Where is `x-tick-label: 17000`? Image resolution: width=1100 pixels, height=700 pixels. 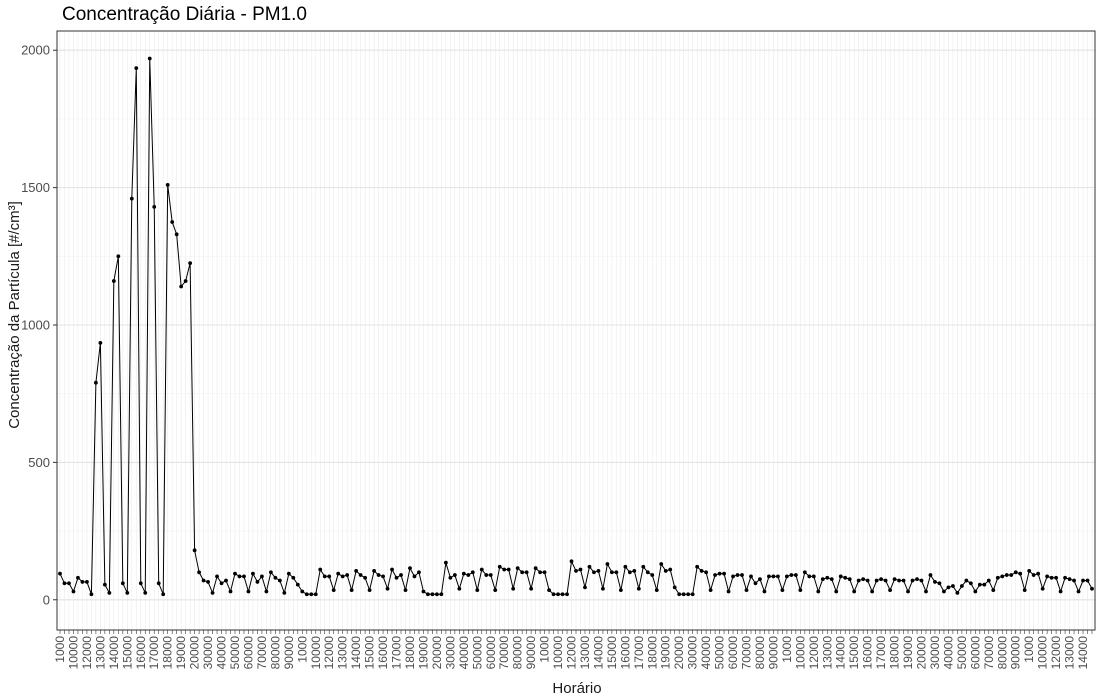 x-tick-label: 17000 is located at coordinates (881, 653).